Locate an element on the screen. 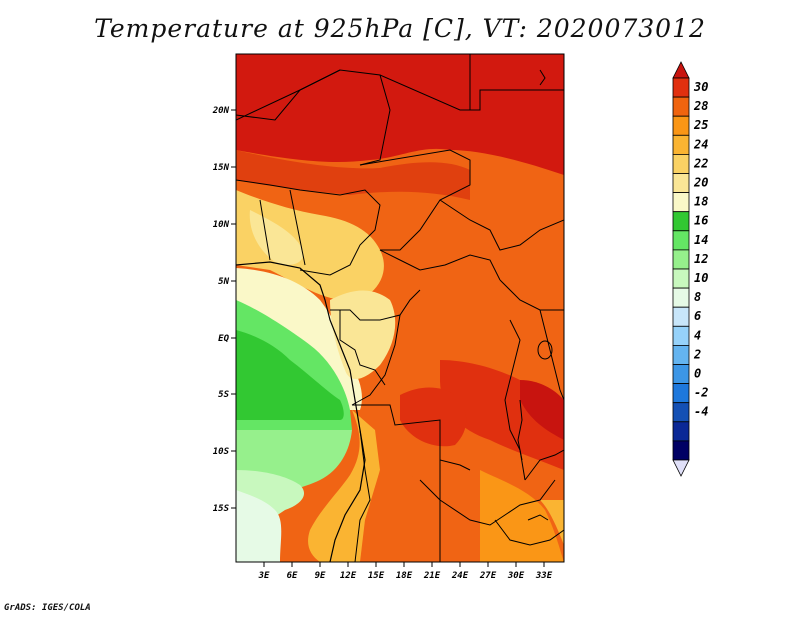 The height and width of the screenshot is (618, 800). latitude-axis: 20N 15N 10N 5N EQ 5S 10S 15S is located at coordinates (224, 310).